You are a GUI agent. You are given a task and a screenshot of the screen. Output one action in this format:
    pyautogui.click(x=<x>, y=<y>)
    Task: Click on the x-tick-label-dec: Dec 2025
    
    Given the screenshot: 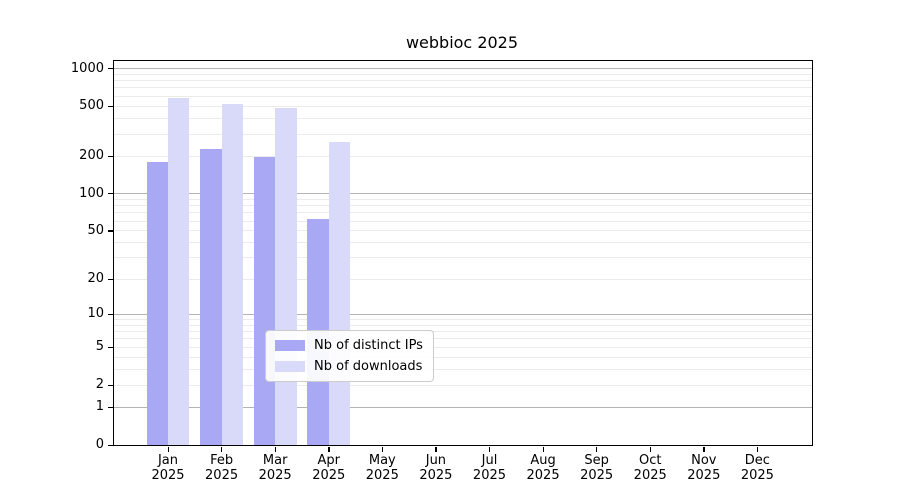 What is the action you would take?
    pyautogui.click(x=757, y=468)
    